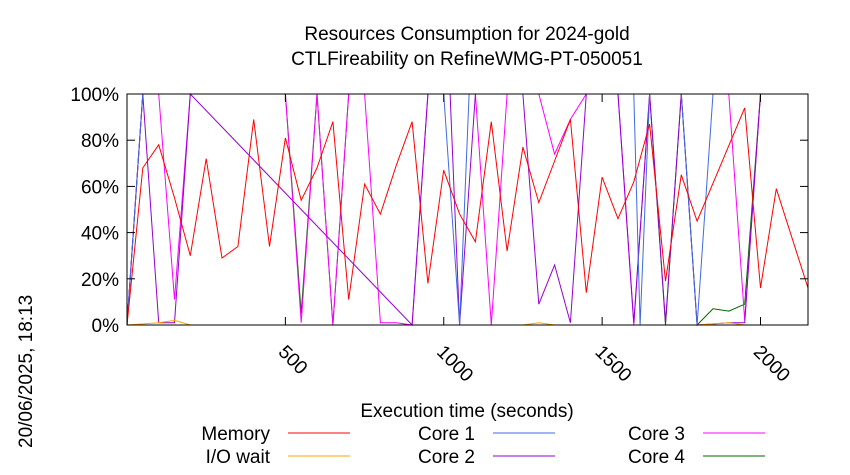 This screenshot has height=475, width=850. Describe the element at coordinates (467, 59) in the screenshot. I see `chart-subtitle: CTLFireability on RefineWMG-PT-050051` at that location.